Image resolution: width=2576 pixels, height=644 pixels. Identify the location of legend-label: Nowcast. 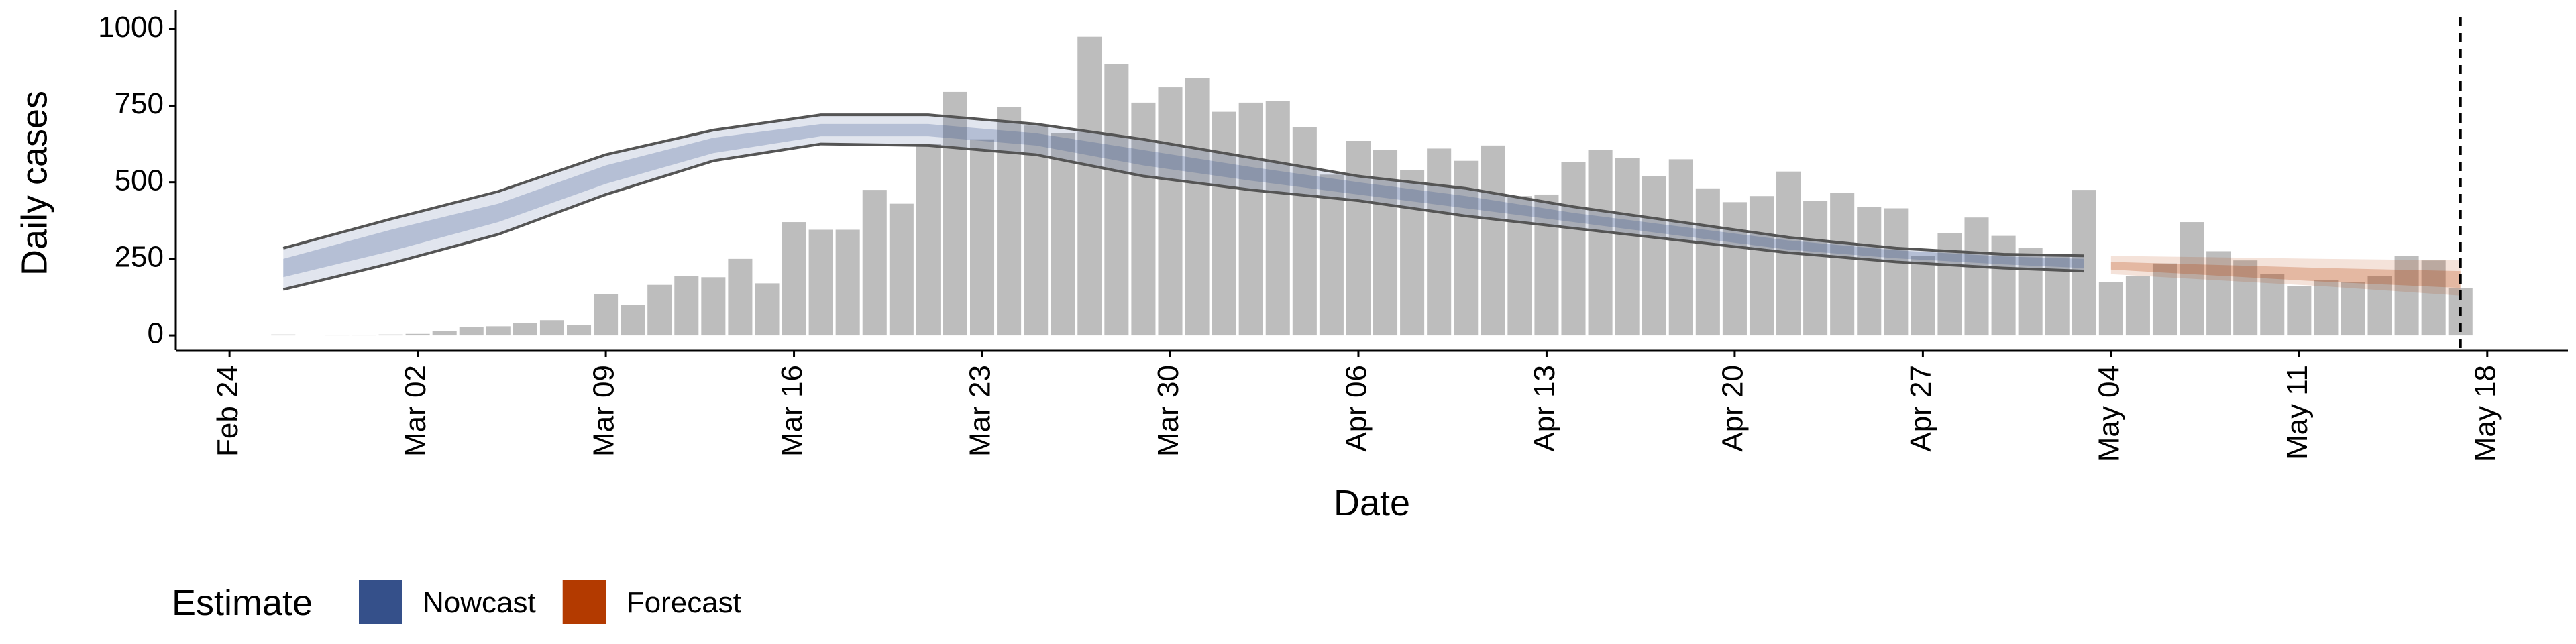
(479, 602).